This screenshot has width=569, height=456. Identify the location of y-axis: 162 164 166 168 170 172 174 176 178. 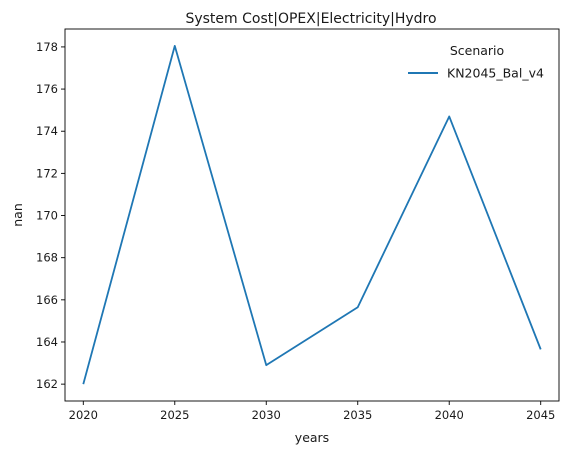
(50, 215).